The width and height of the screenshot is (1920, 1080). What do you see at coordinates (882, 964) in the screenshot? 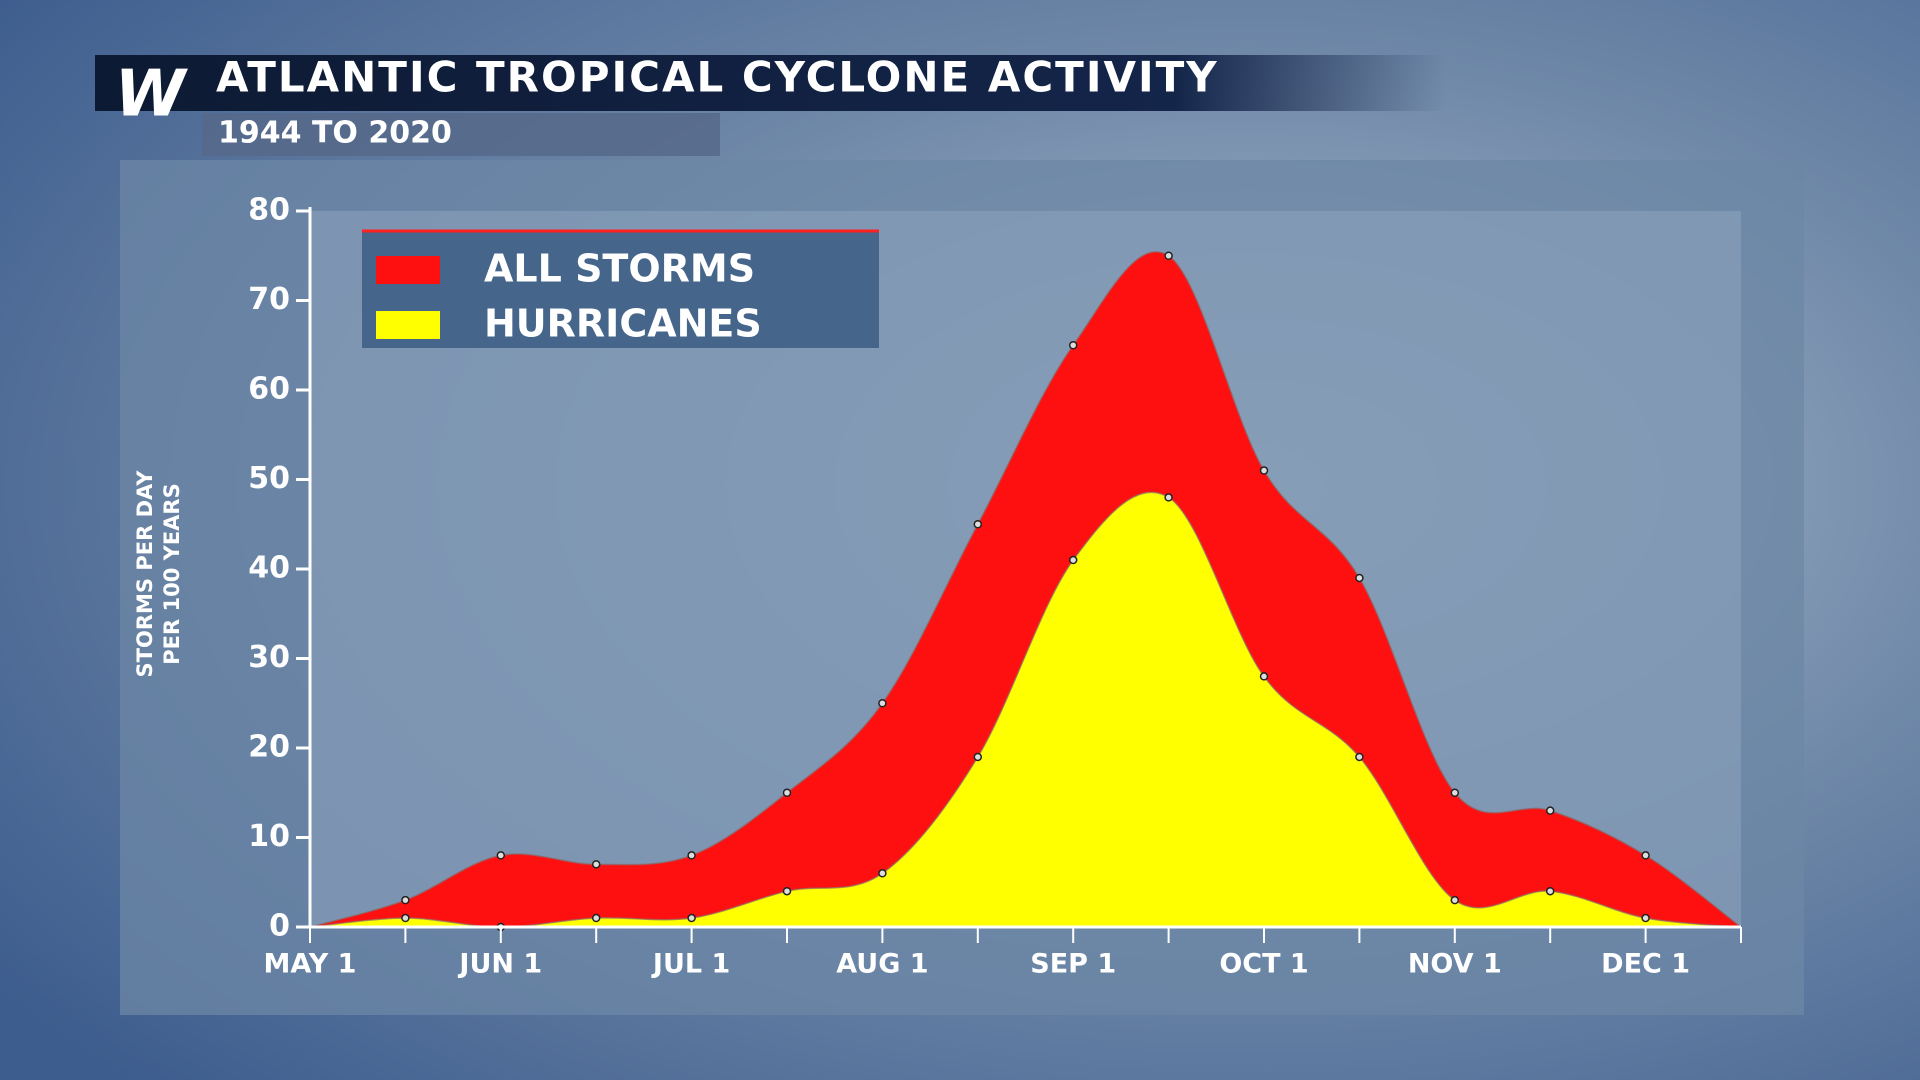
I see `x-tick-label: AUG 1` at bounding box center [882, 964].